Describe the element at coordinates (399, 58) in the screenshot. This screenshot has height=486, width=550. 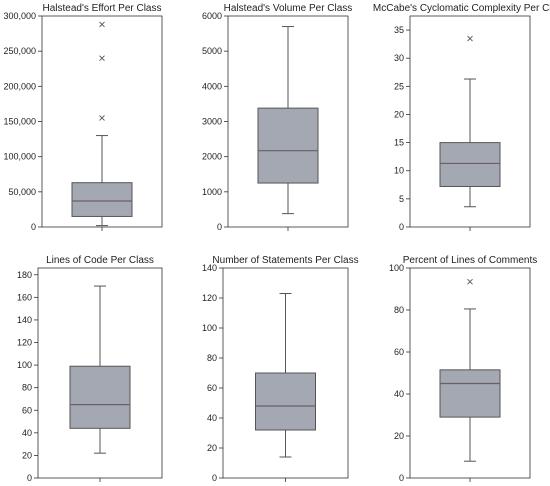
I see `y-tick-label: 30` at that location.